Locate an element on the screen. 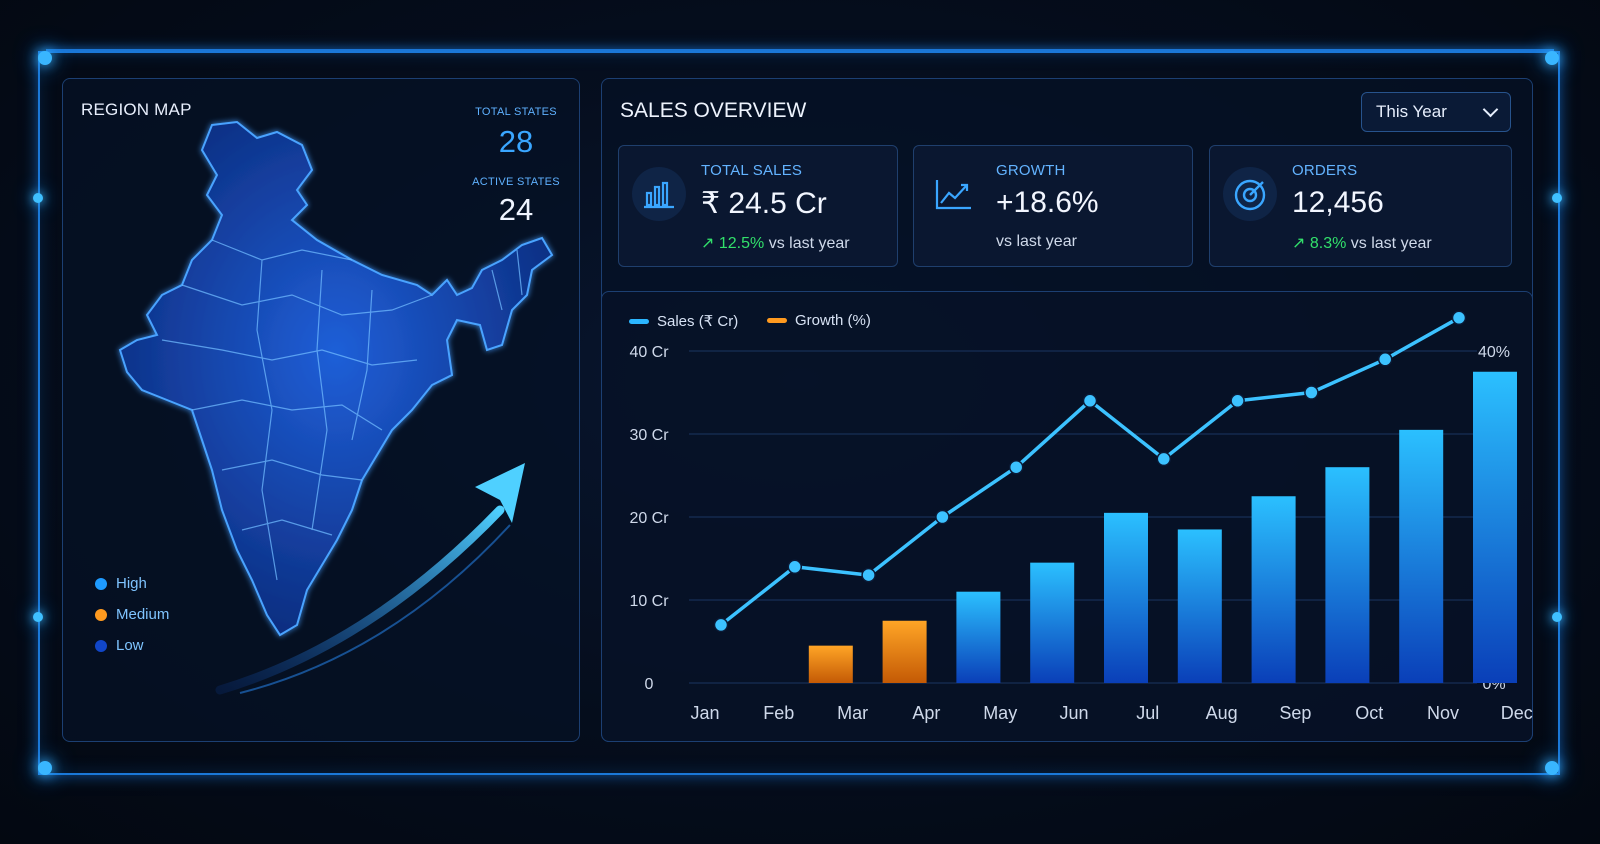 The image size is (1600, 844). chart-legend-growth: Growth (%) is located at coordinates (819, 320).